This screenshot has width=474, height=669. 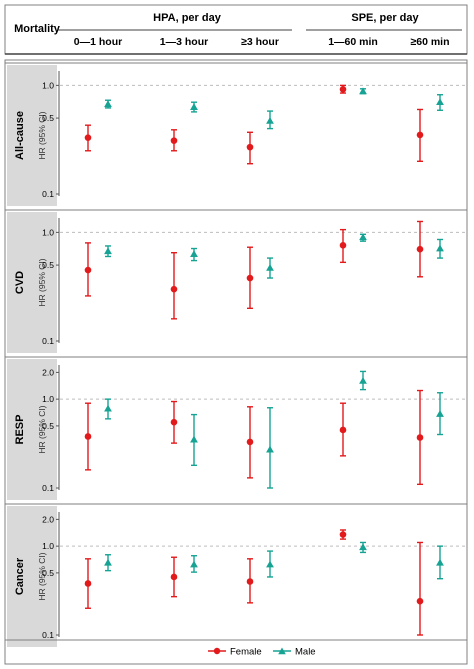 I want to click on legend-male-marker, so click(x=282, y=651).